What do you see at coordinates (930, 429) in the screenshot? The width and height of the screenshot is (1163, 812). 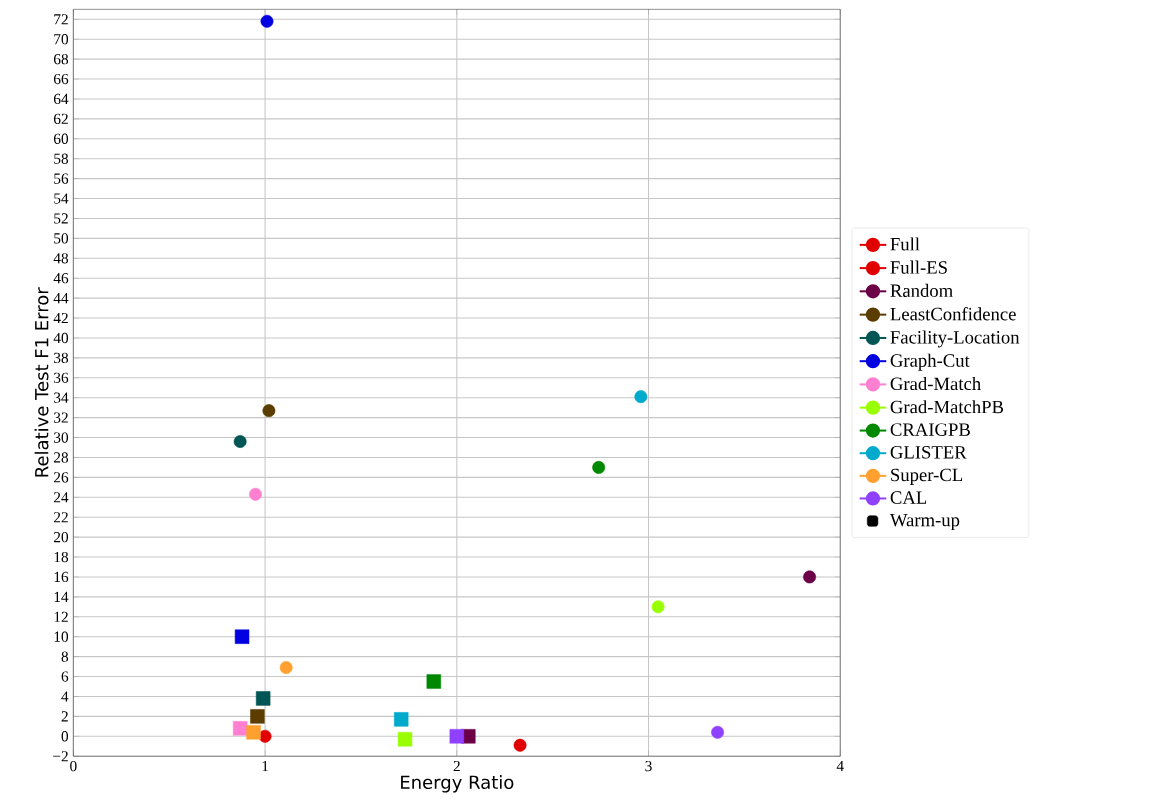 I see `legend-label: CRAIGPB` at bounding box center [930, 429].